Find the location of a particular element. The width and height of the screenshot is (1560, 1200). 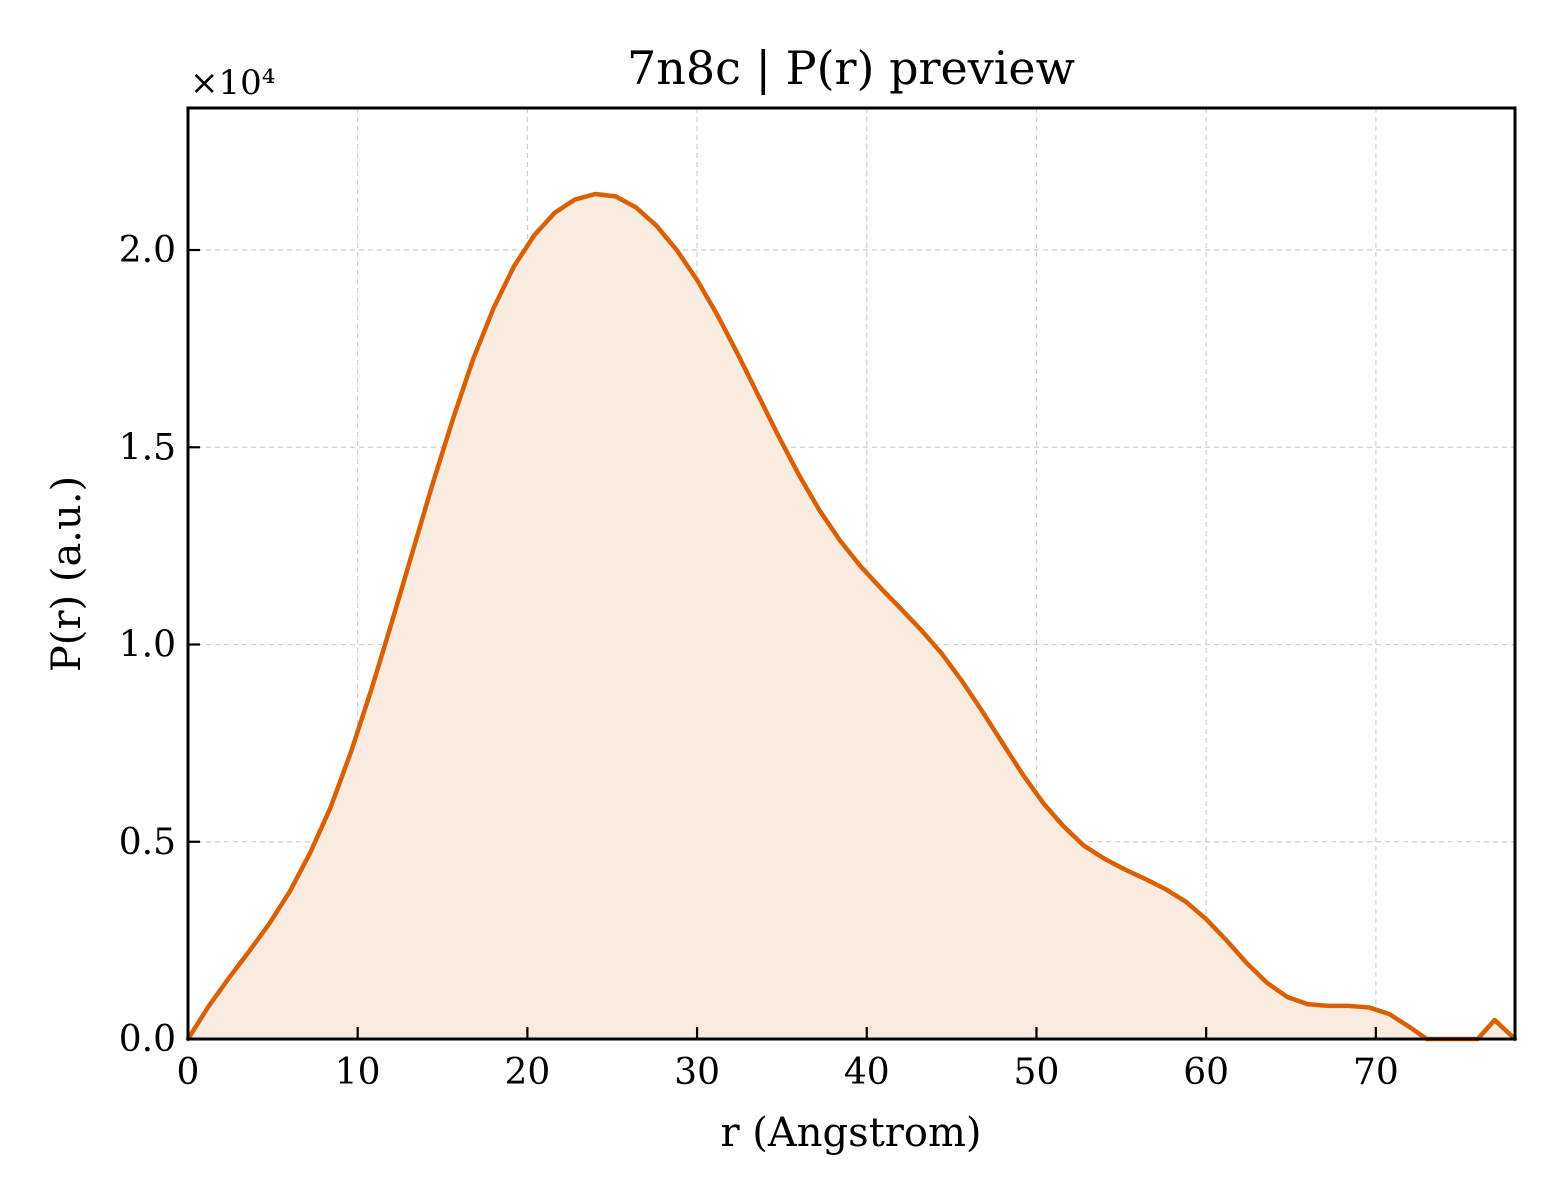

y-offset-label: ×10⁴ is located at coordinates (232, 83).